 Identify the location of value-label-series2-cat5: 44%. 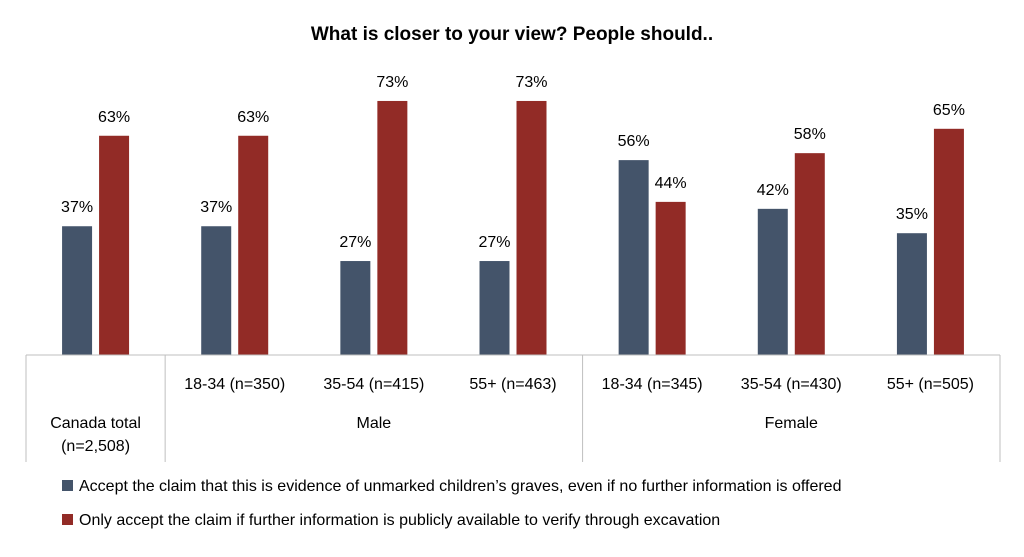
(671, 183).